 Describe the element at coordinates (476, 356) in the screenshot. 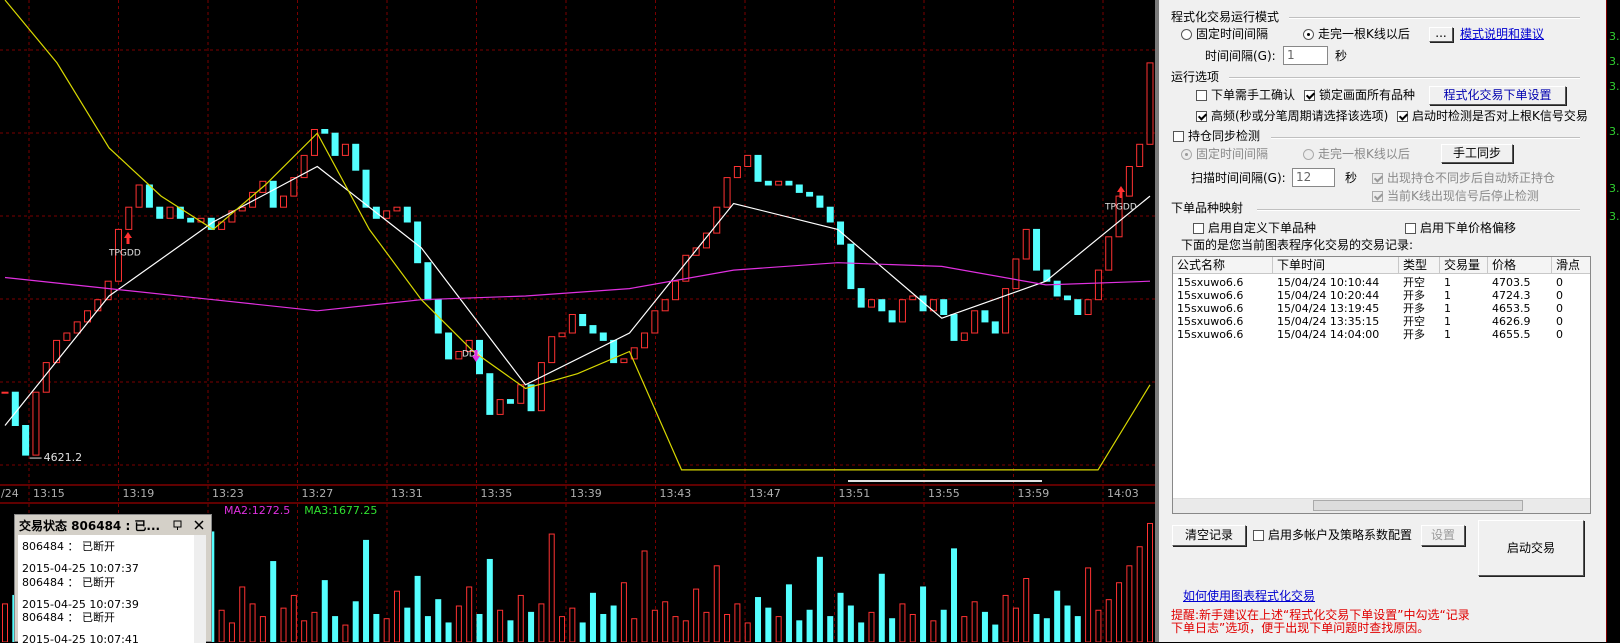

I see `signal-arrow` at that location.